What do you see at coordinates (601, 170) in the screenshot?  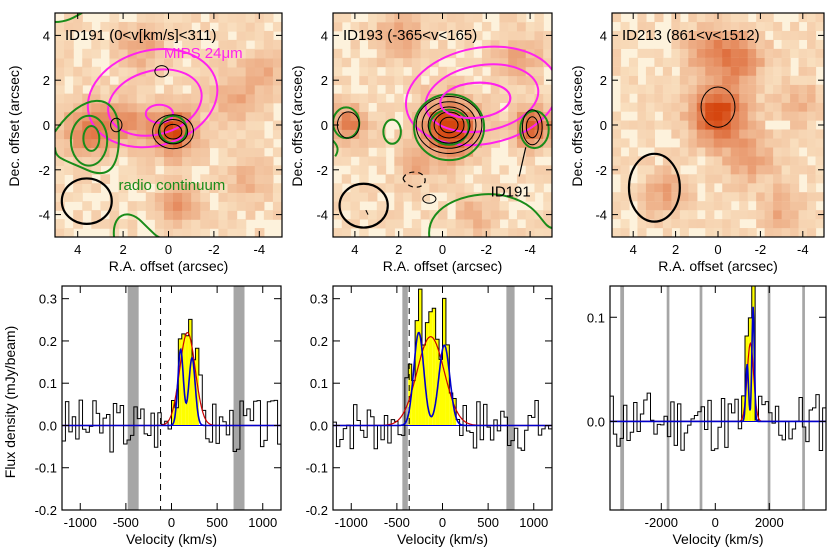 I see `y-tick-label: -2` at bounding box center [601, 170].